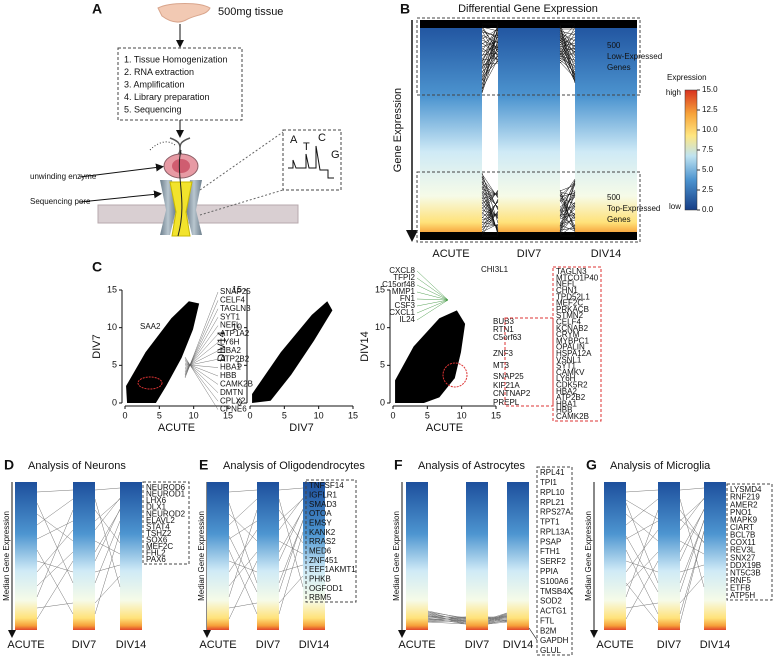  I want to click on gene-label: TPI1, so click(548, 482).